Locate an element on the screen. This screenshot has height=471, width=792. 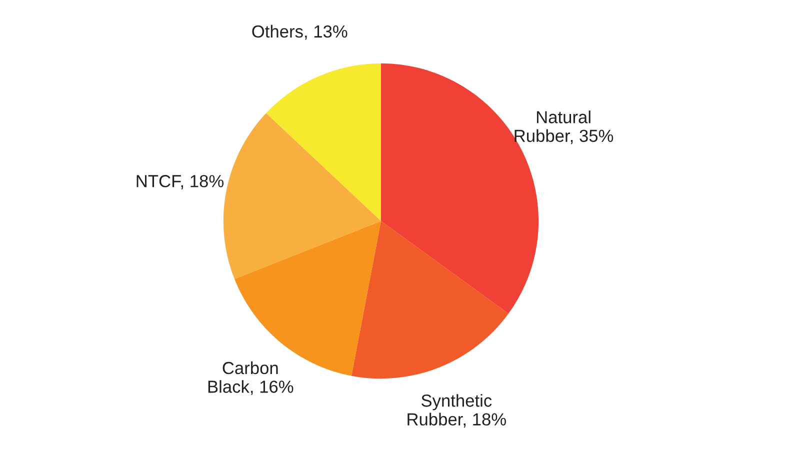
slice-label: NTCF, 18% is located at coordinates (180, 182).